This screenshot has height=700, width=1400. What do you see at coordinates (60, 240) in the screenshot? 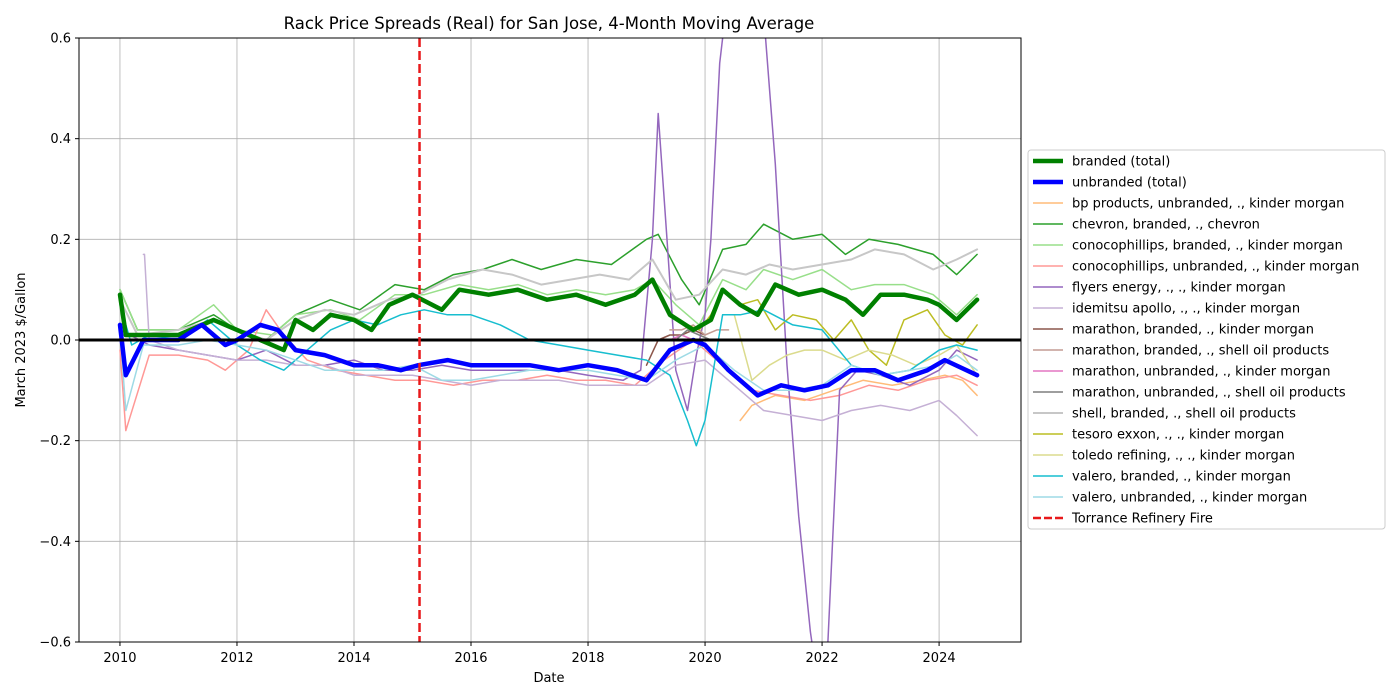
I see `y-tick-label: 0.2` at bounding box center [60, 240].